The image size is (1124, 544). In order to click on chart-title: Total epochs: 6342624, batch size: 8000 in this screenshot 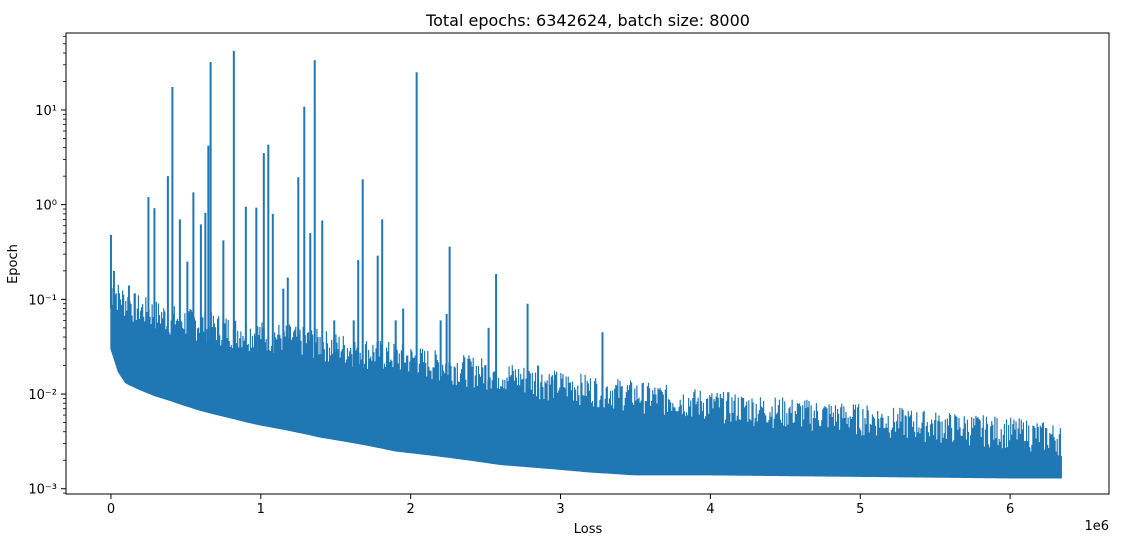, I will do `click(587, 20)`.